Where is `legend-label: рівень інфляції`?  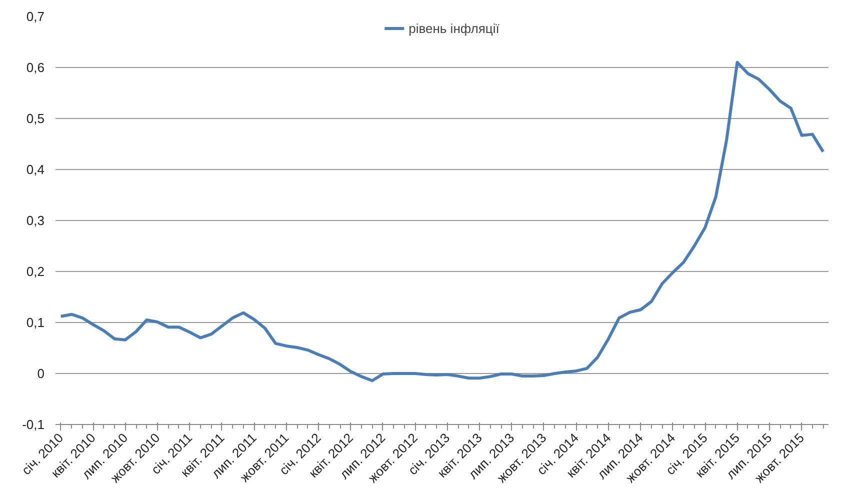
legend-label: рівень інфляції is located at coordinates (454, 28).